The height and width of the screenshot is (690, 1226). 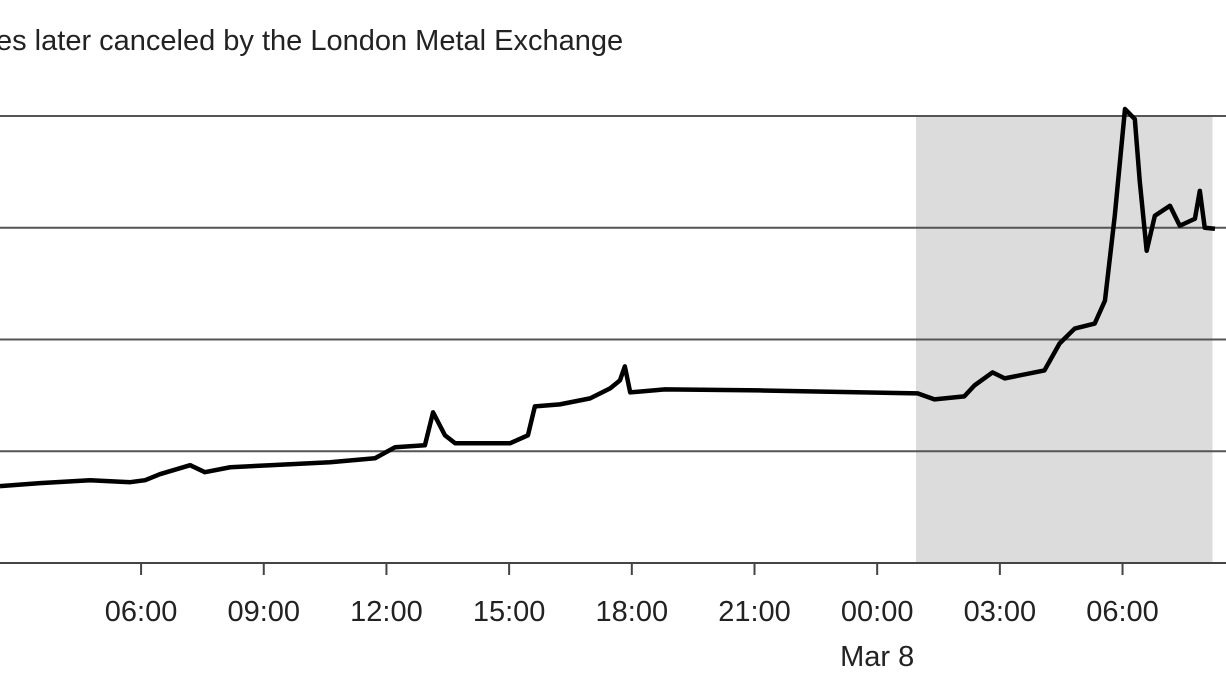 What do you see at coordinates (632, 612) in the screenshot?
I see `x-tick-label: 18:00` at bounding box center [632, 612].